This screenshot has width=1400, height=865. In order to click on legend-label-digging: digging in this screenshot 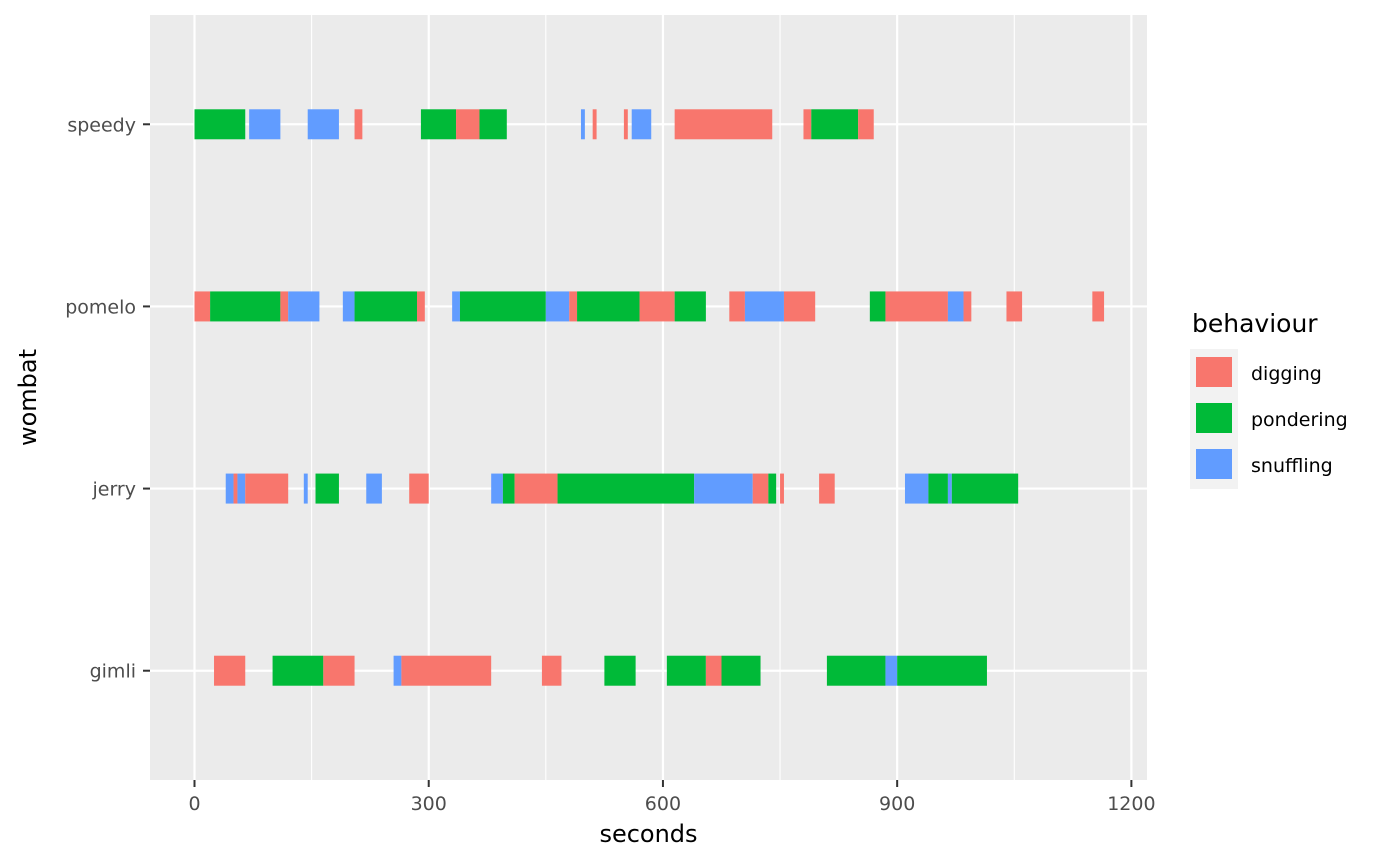, I will do `click(1286, 374)`.